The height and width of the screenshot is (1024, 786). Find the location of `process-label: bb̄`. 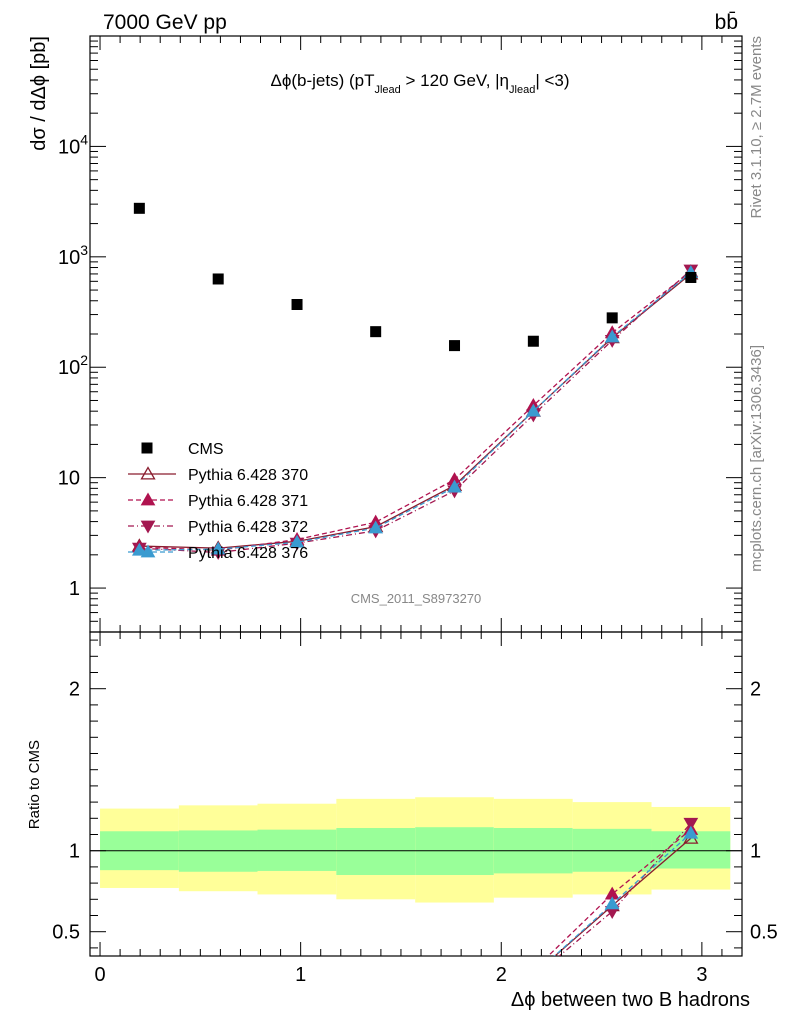

process-label: bb̄ is located at coordinates (726, 22).